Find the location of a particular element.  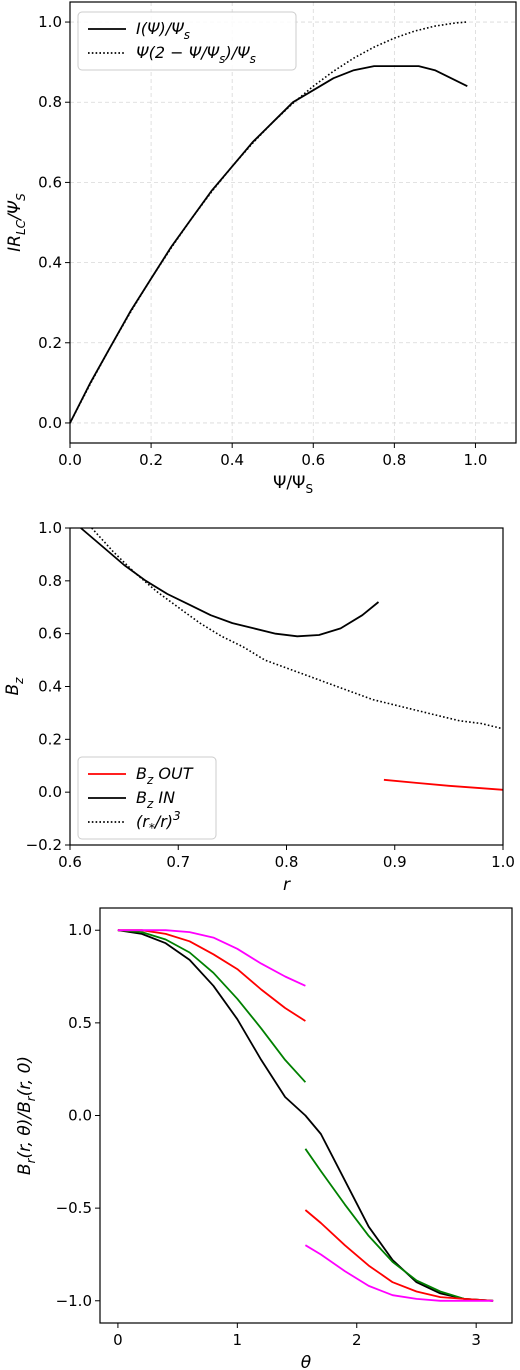

y-tick-label: −0.5 is located at coordinates (74, 1208).